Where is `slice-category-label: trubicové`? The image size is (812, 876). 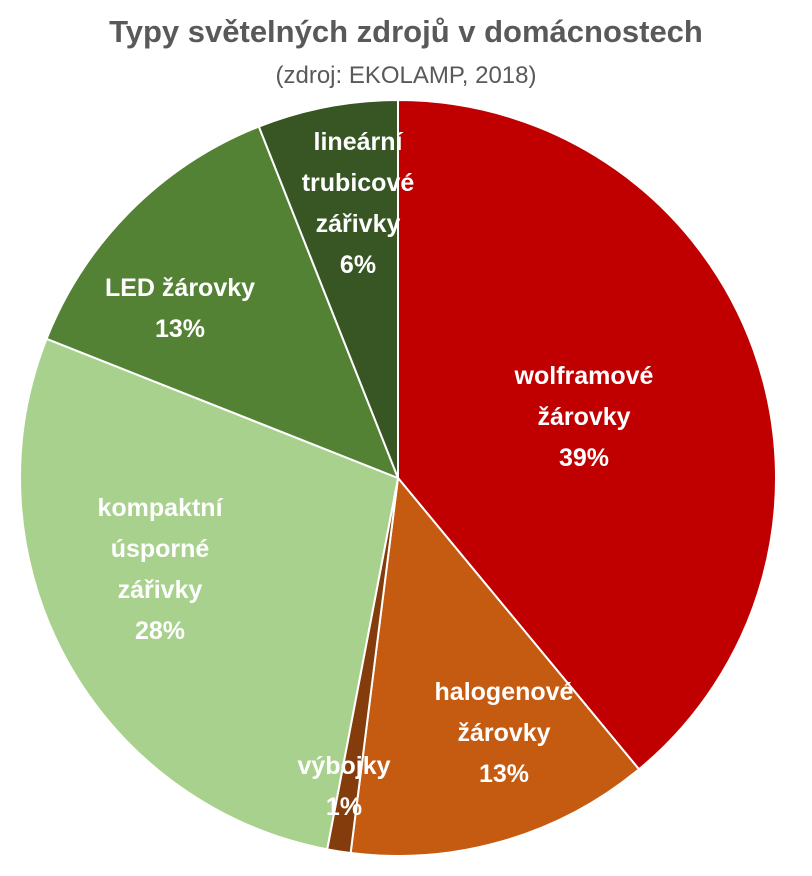
slice-category-label: trubicové is located at coordinates (358, 183).